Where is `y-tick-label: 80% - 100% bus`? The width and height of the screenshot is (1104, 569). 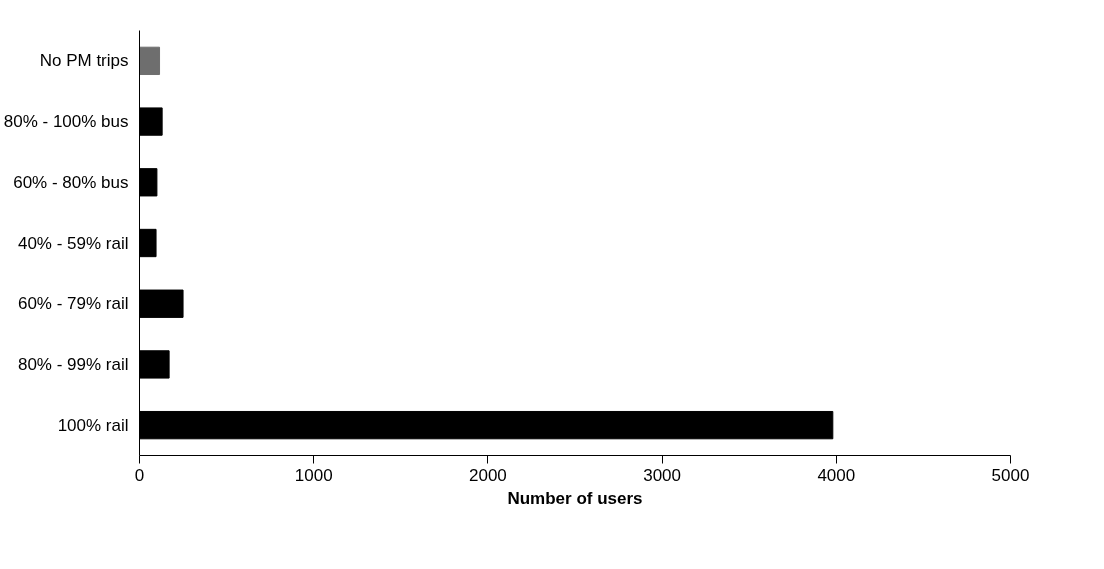
y-tick-label: 80% - 100% bus is located at coordinates (66, 122).